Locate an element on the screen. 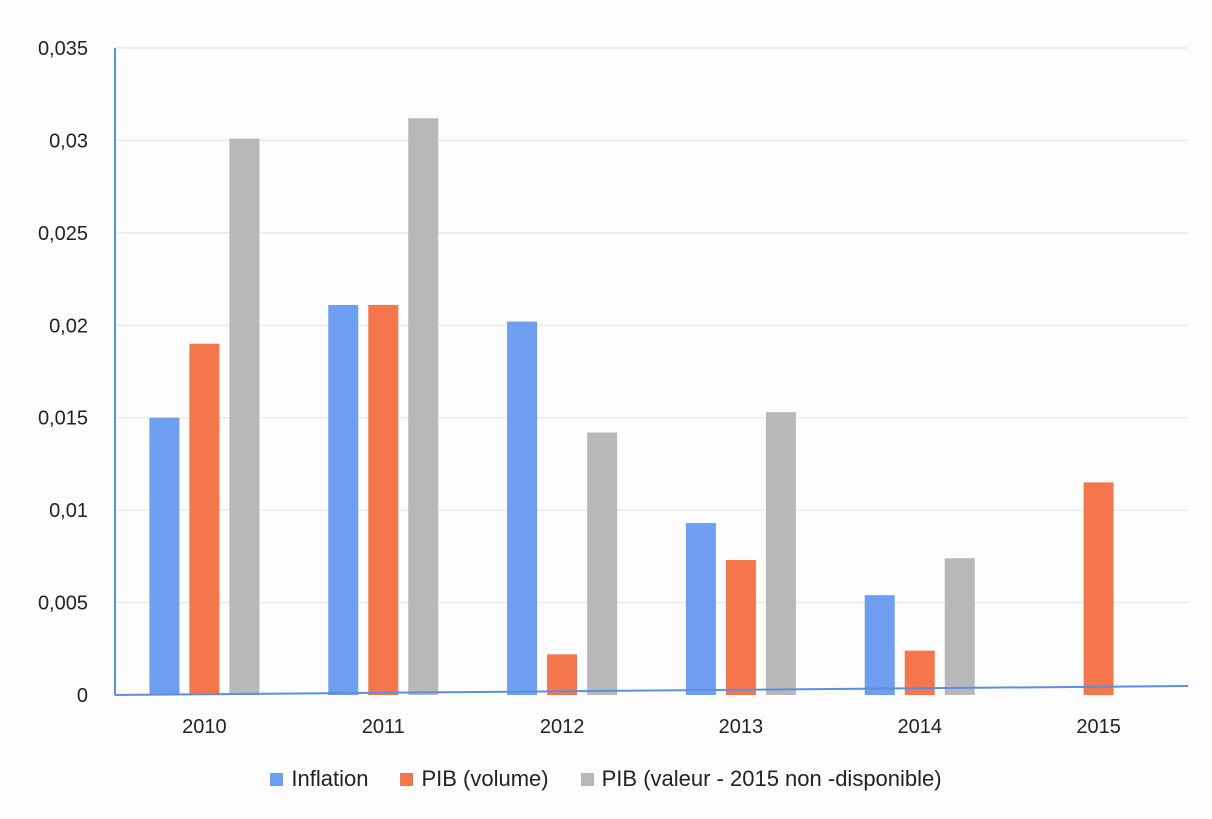 This screenshot has height=819, width=1212. y-tick-labels: 0 0,005 0,01 0,015 0,02 0,025 0,03 0,035 is located at coordinates (63, 372).